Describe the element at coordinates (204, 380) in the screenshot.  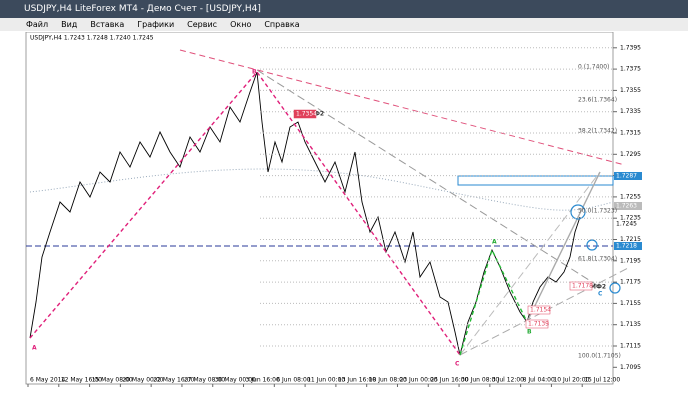
I see `date-label: 27 May 08:00` at that location.